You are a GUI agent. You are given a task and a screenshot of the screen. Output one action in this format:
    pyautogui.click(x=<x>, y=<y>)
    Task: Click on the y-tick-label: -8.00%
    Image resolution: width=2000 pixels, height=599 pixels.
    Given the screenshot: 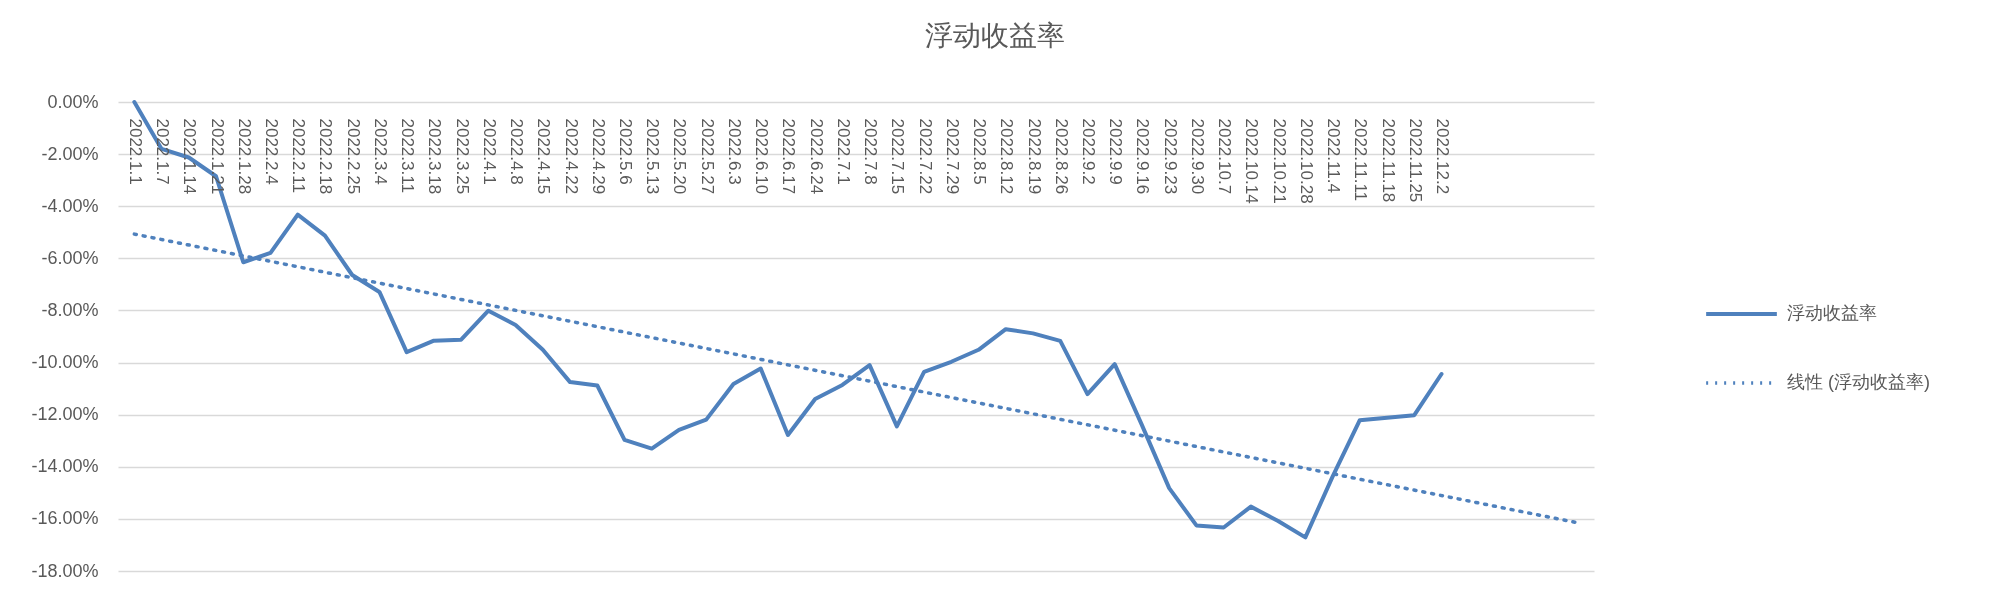 What is the action you would take?
    pyautogui.click(x=70, y=309)
    